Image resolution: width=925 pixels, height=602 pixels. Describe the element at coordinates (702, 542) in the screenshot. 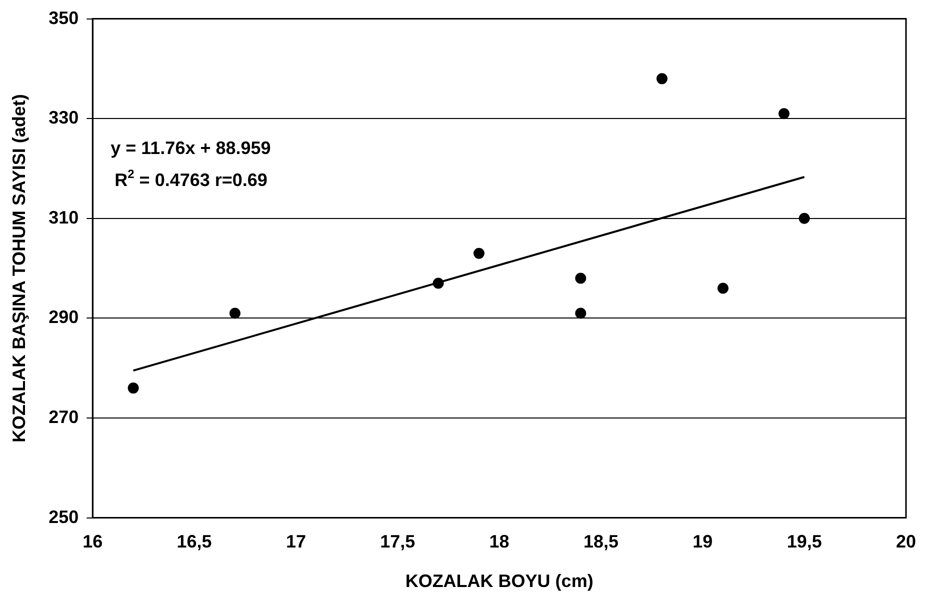

I see `x-tick-label: 19` at that location.